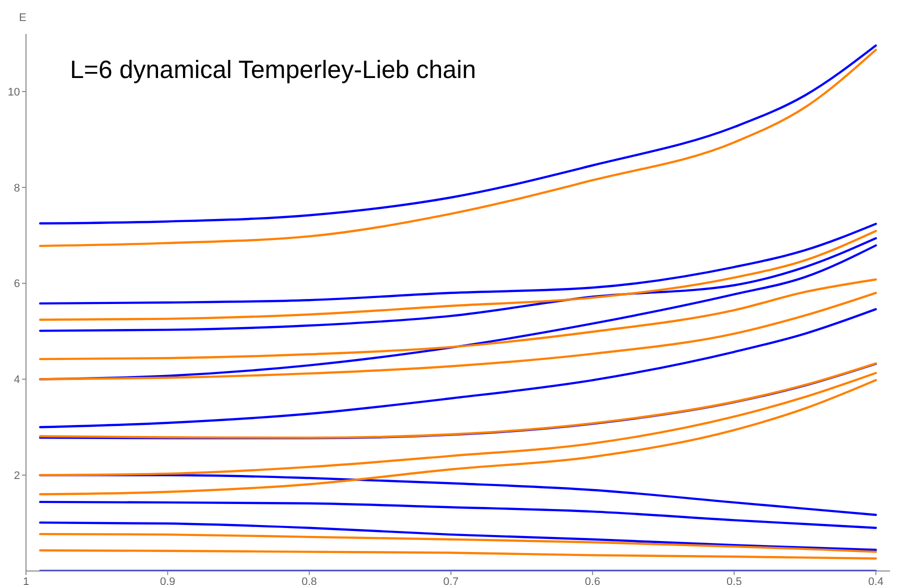  What do you see at coordinates (592, 580) in the screenshot?
I see `x-tick-label: 0.6` at bounding box center [592, 580].